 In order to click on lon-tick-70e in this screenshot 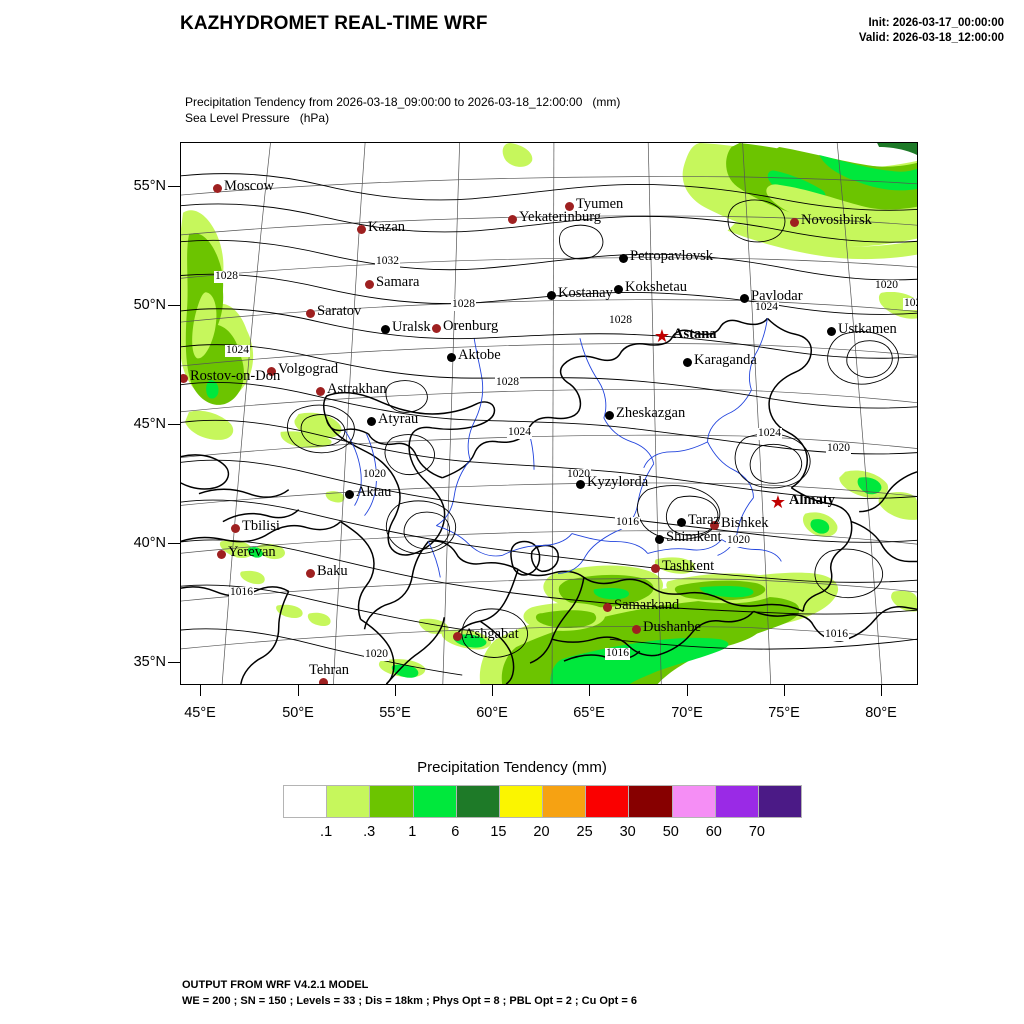, I will do `click(688, 690)`.